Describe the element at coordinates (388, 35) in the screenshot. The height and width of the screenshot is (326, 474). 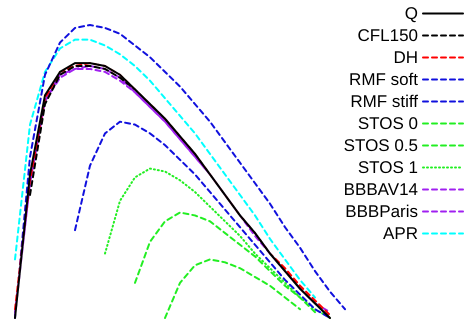
I see `legend-label: CFL150` at that location.